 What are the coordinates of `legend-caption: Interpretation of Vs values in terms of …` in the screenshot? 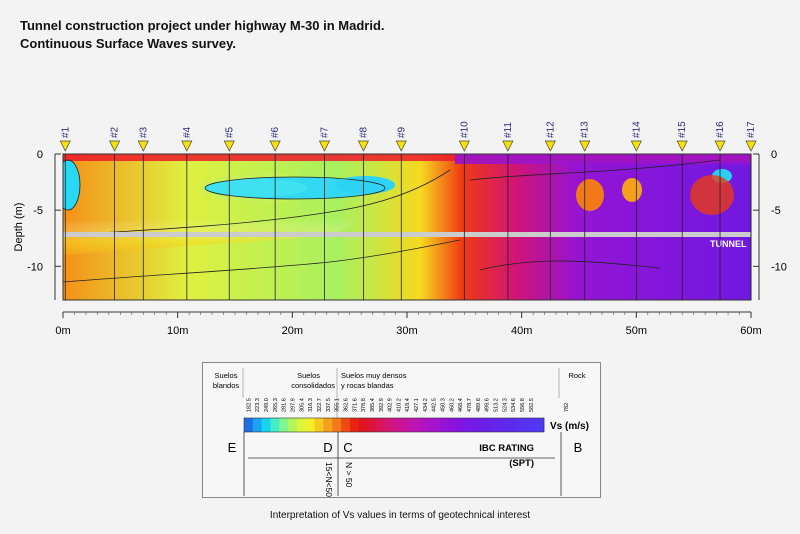 It's located at (400, 515).